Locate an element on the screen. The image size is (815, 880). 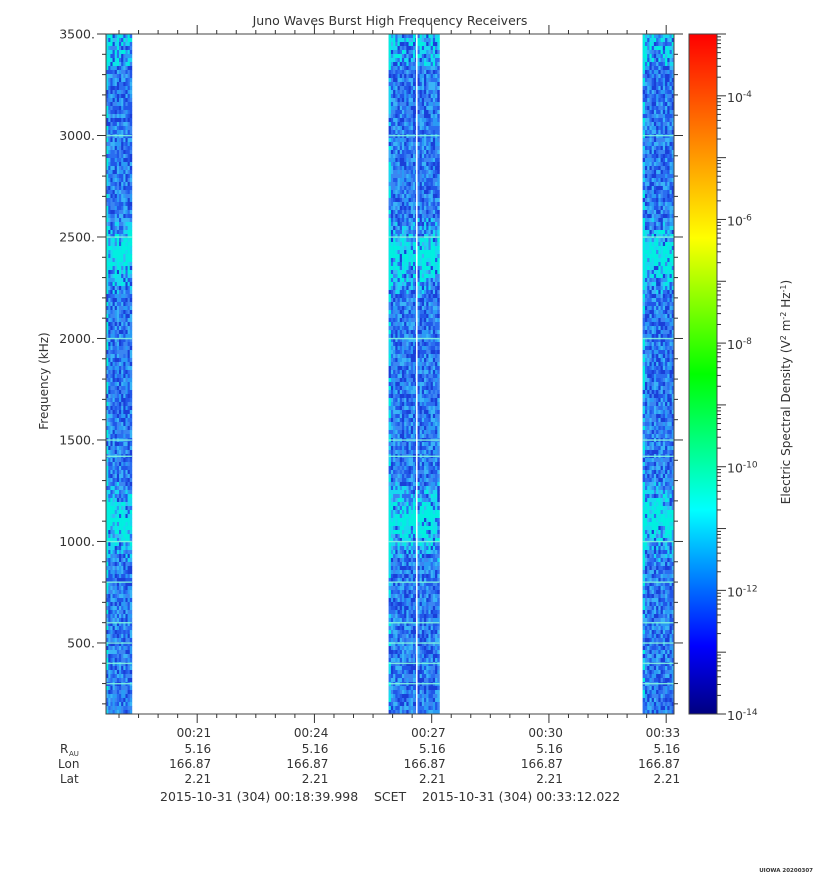
y-tick-label: 1500. is located at coordinates (77, 439).